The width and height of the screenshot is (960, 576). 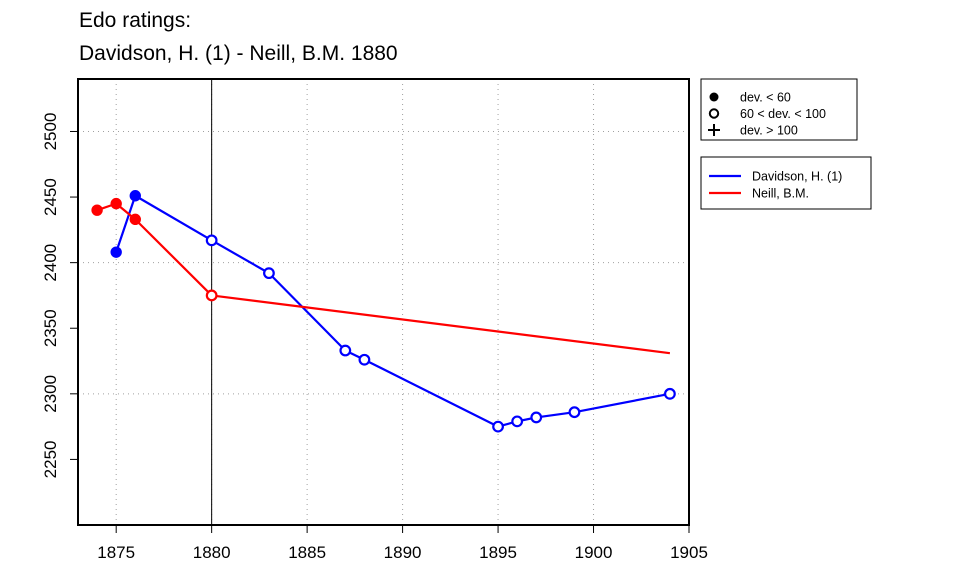 I want to click on x-tick-label: 1885, so click(x=307, y=552).